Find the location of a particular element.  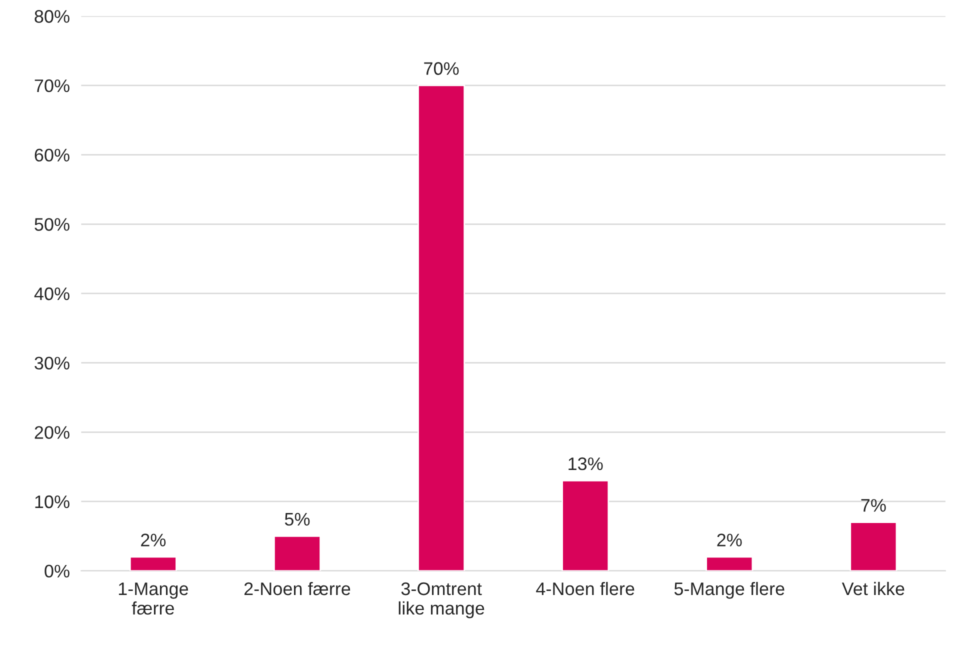

x-tick-label: 4-Noen flere is located at coordinates (585, 589).